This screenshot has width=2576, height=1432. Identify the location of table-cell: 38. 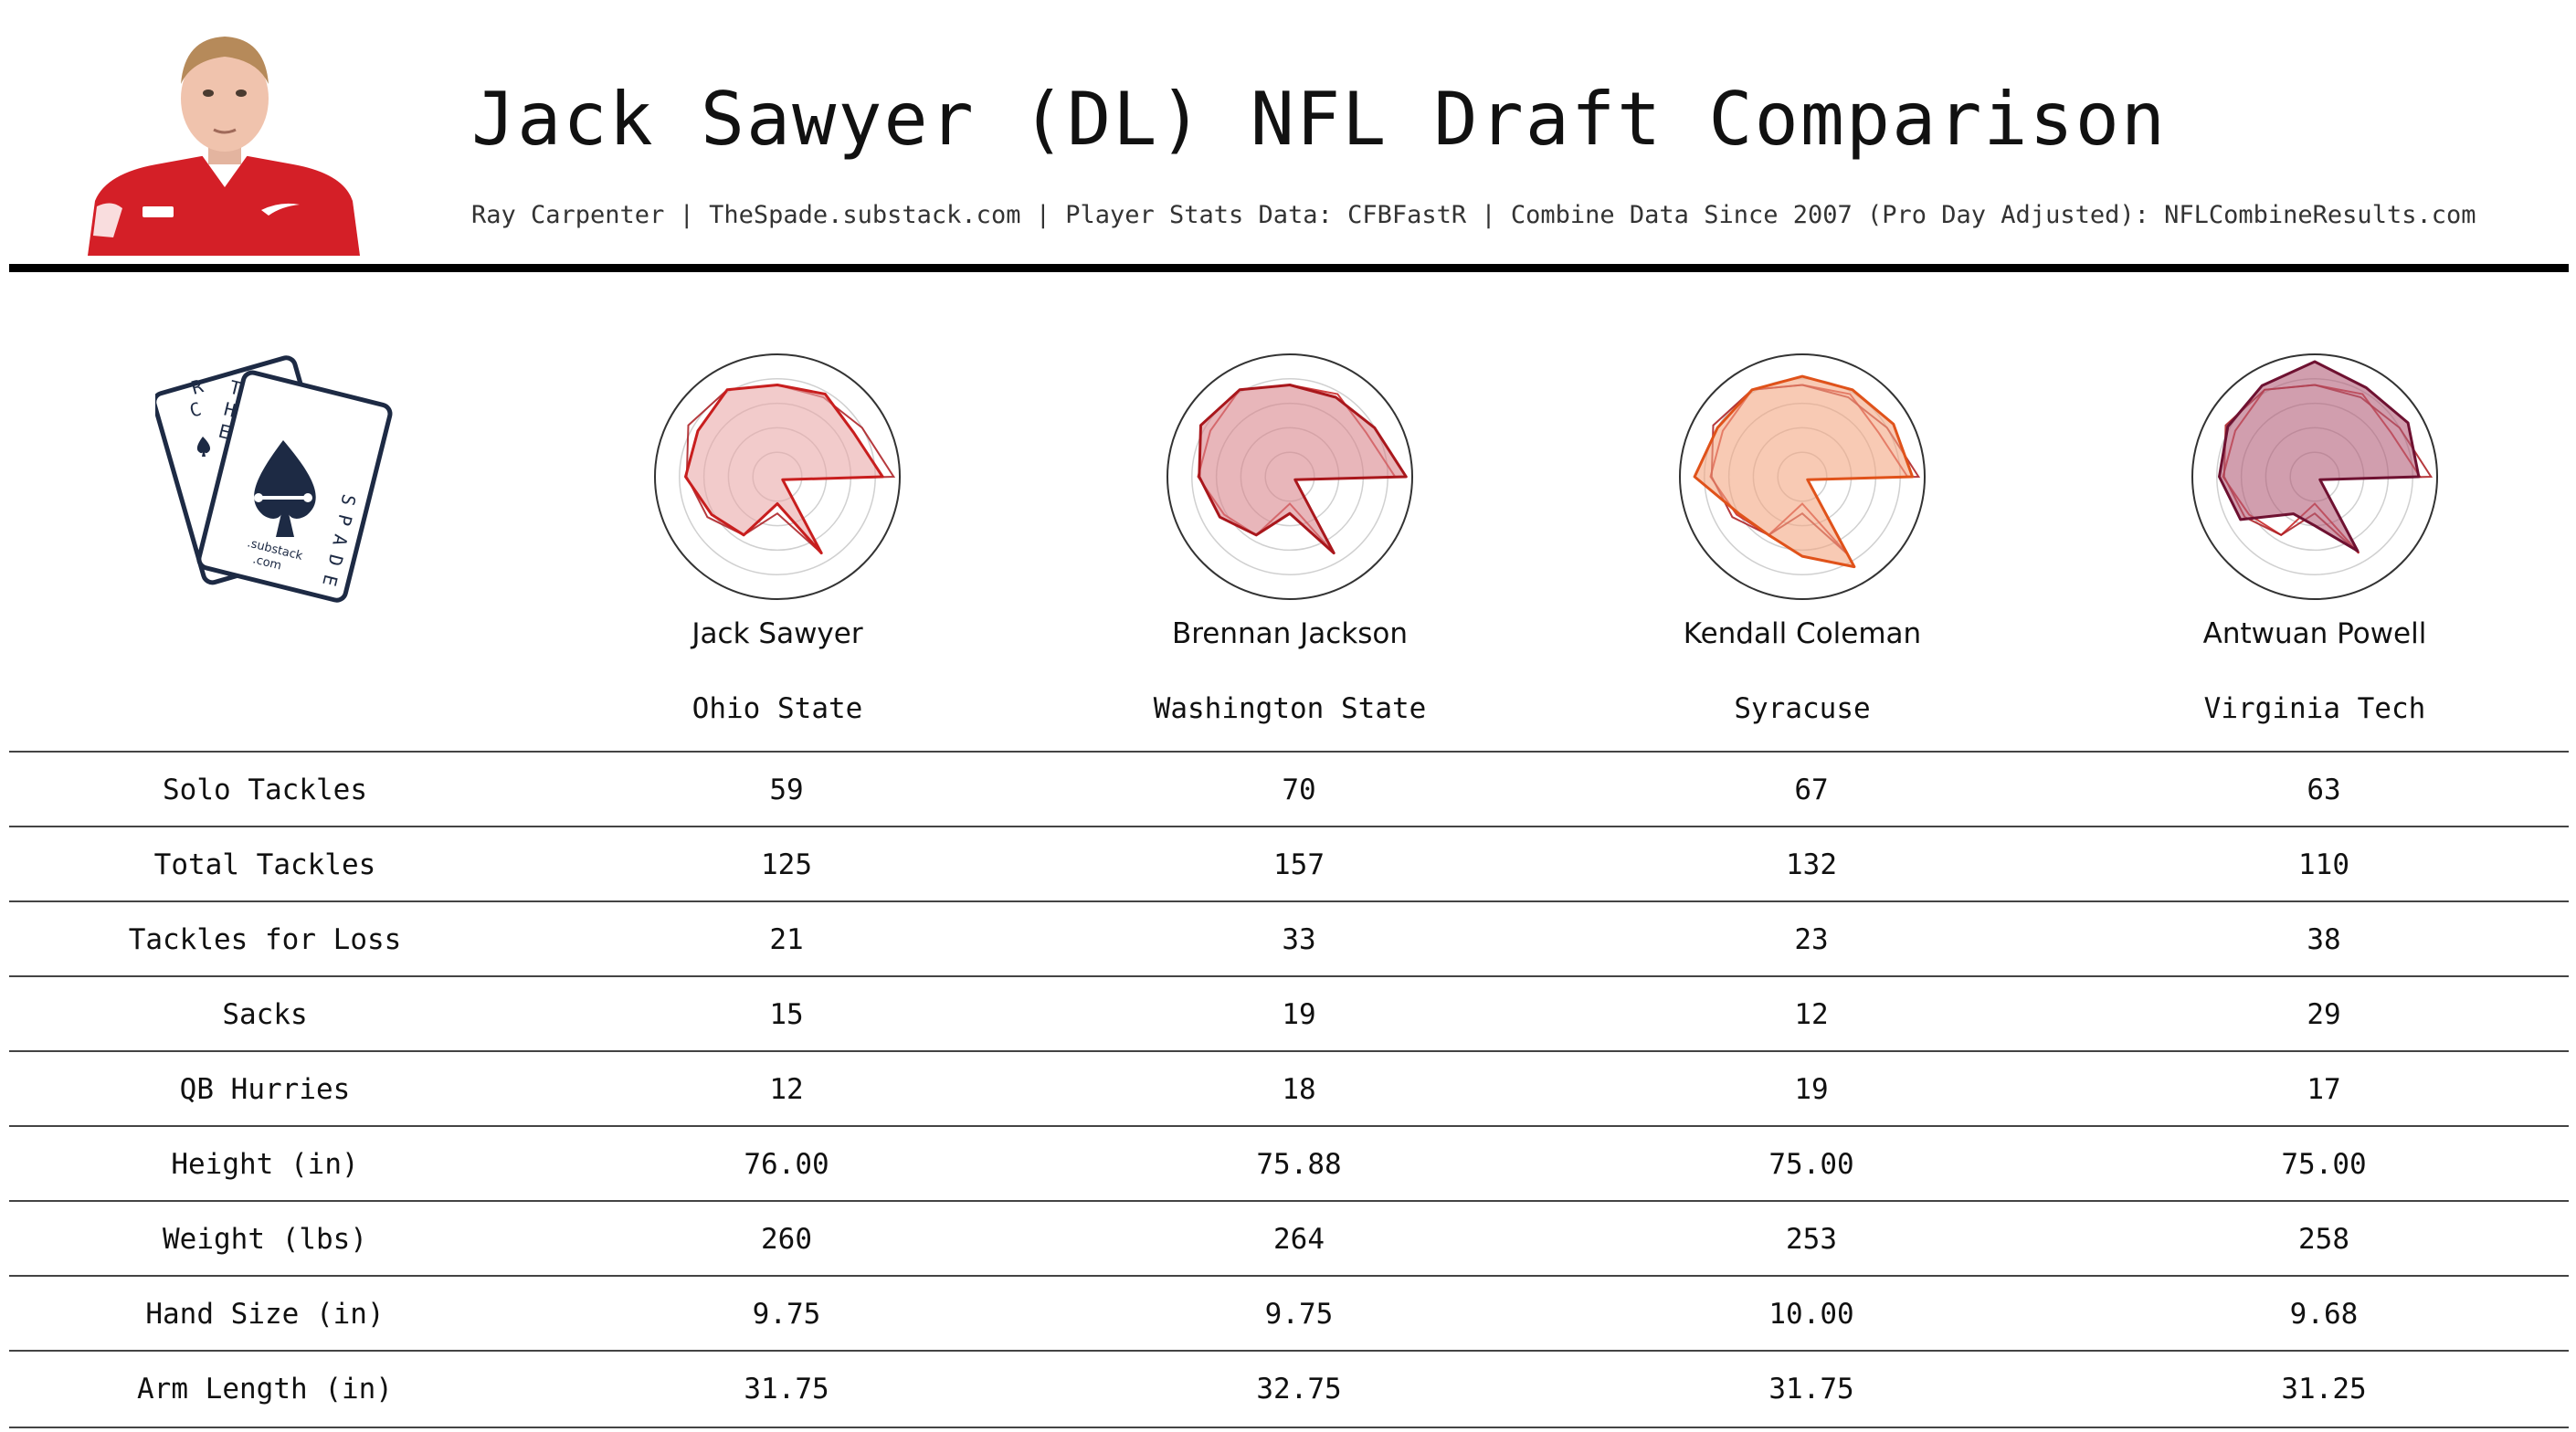
(2324, 939).